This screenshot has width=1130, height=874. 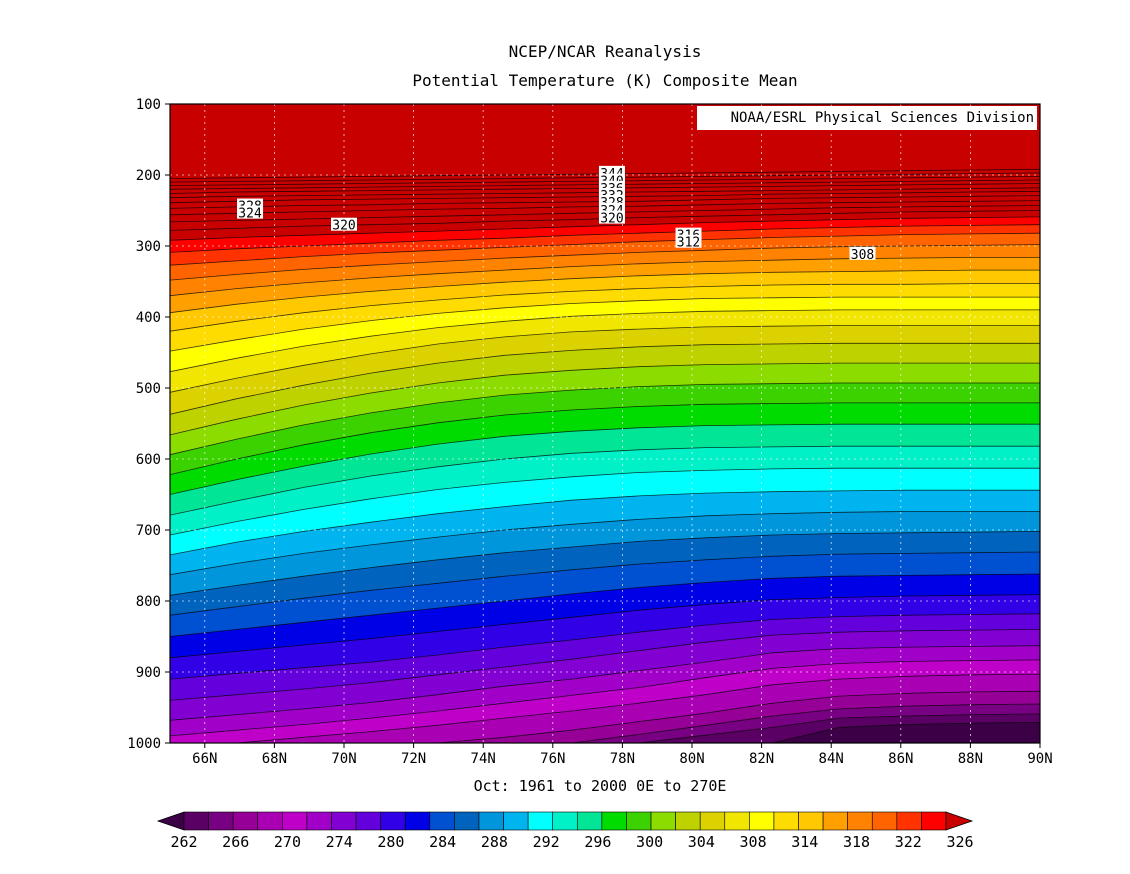 What do you see at coordinates (144, 744) in the screenshot?
I see `y-tick-label: 1000` at bounding box center [144, 744].